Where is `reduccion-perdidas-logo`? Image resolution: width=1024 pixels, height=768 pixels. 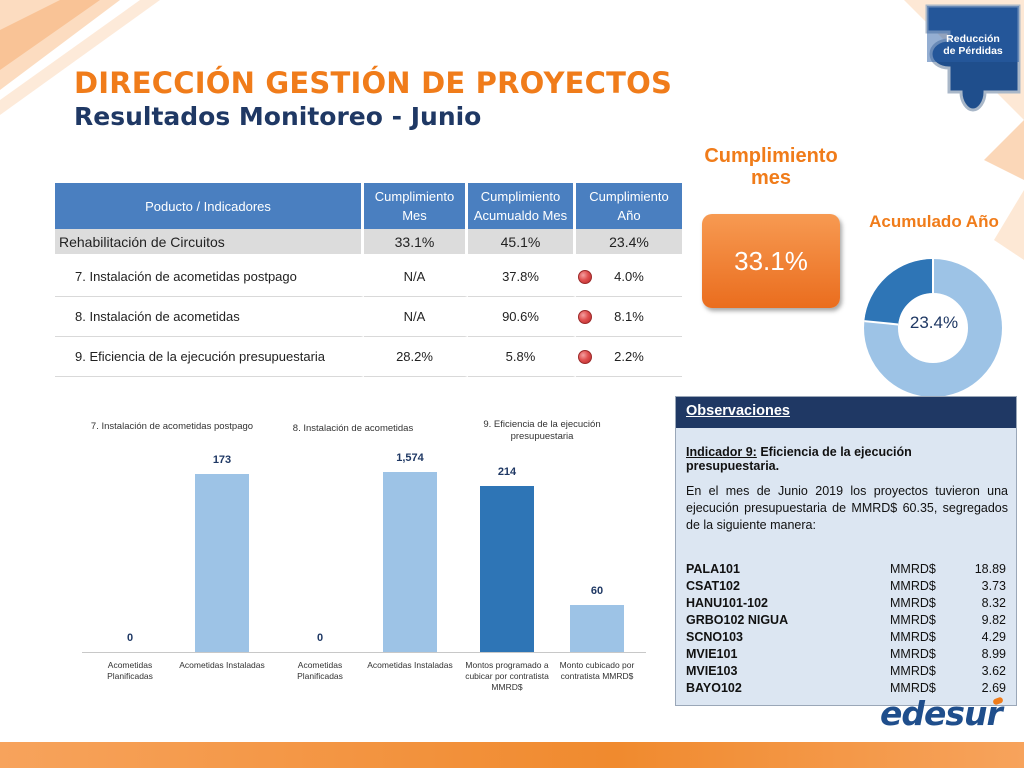 reduccion-perdidas-logo is located at coordinates (973, 58).